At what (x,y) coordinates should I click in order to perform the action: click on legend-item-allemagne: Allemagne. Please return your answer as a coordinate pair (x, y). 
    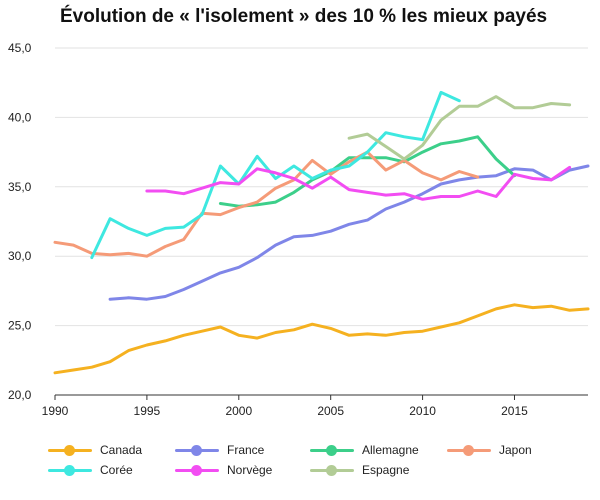
    Looking at the image, I should click on (364, 450).